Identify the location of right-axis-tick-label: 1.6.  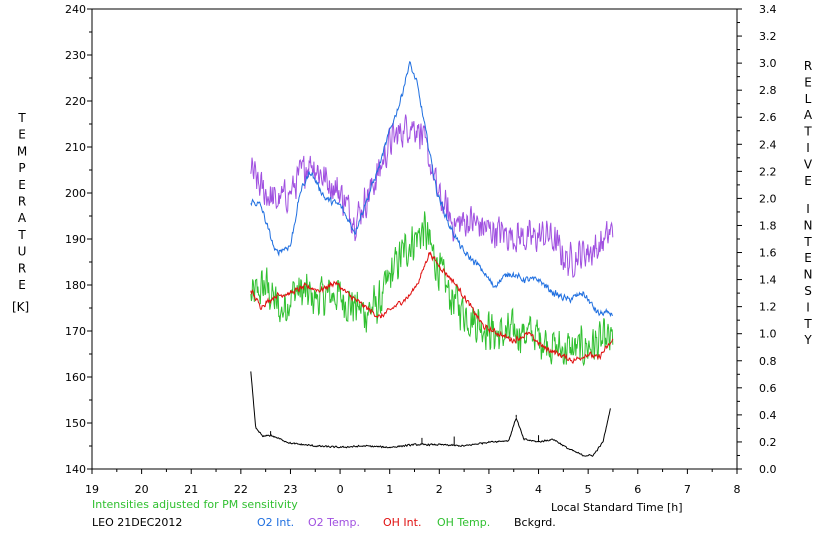
(768, 253).